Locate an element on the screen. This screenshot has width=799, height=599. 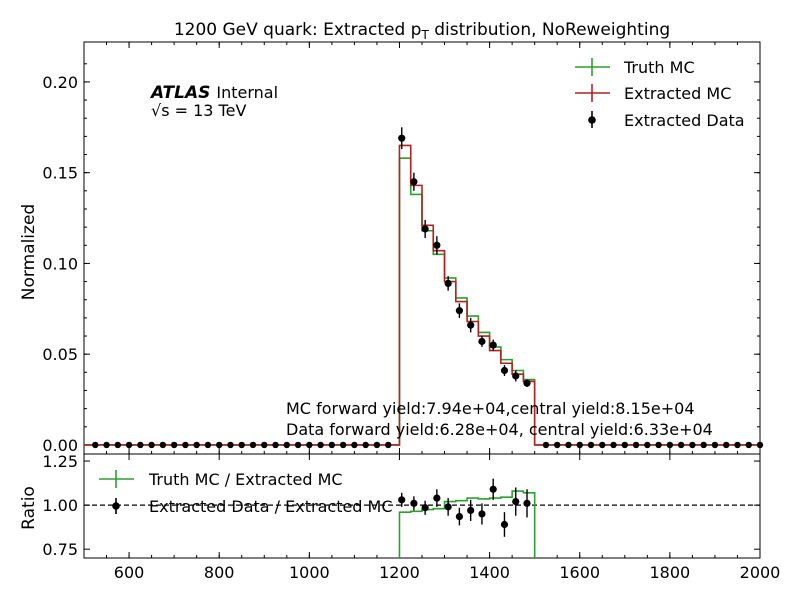
main-y-tick-label: 0.10 is located at coordinates (60, 263).